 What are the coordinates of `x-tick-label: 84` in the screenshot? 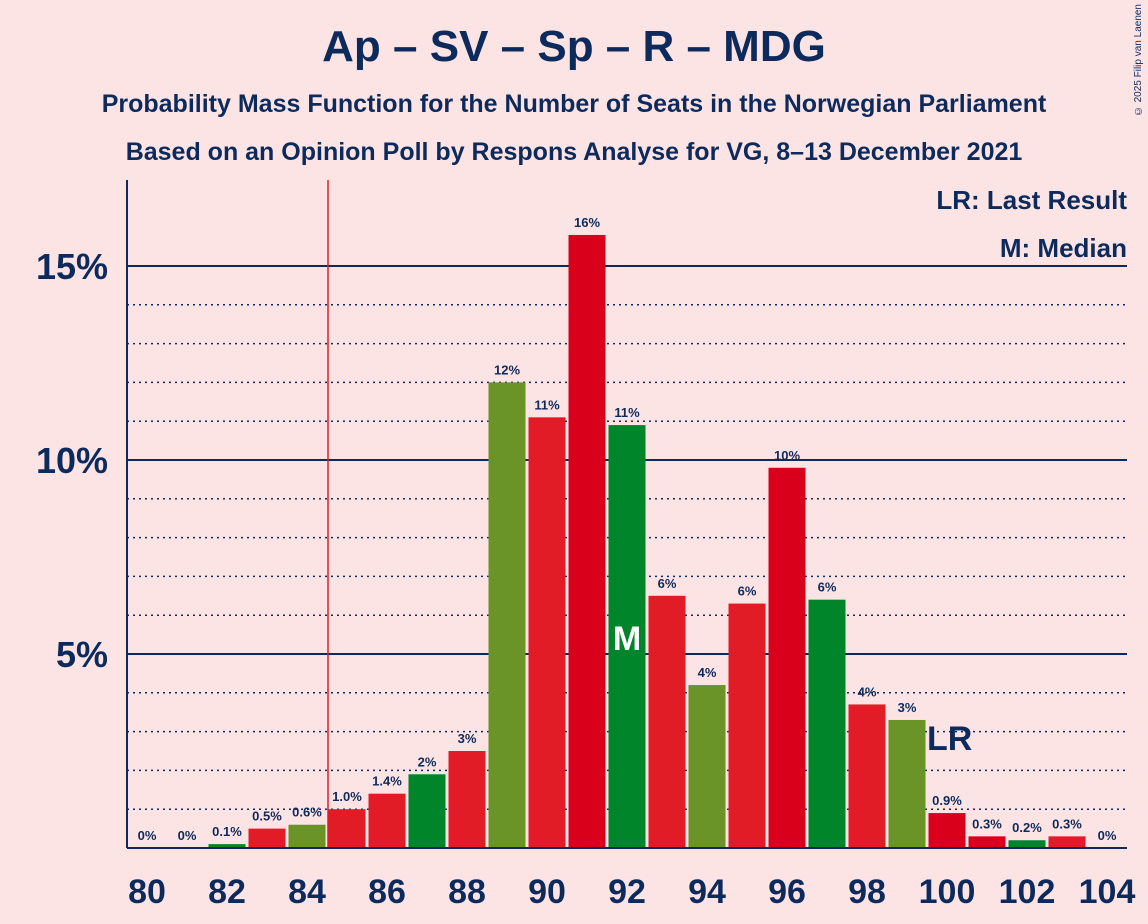 It's located at (307, 892).